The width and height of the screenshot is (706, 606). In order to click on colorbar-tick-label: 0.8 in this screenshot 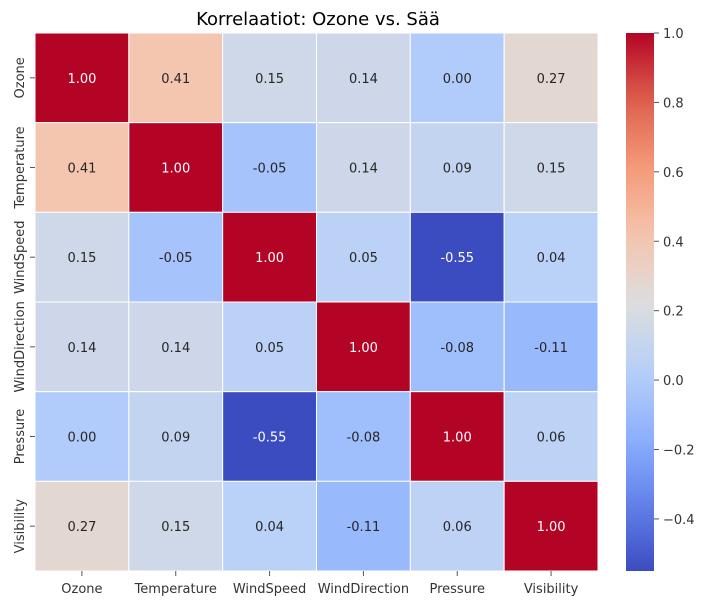, I will do `click(673, 103)`.